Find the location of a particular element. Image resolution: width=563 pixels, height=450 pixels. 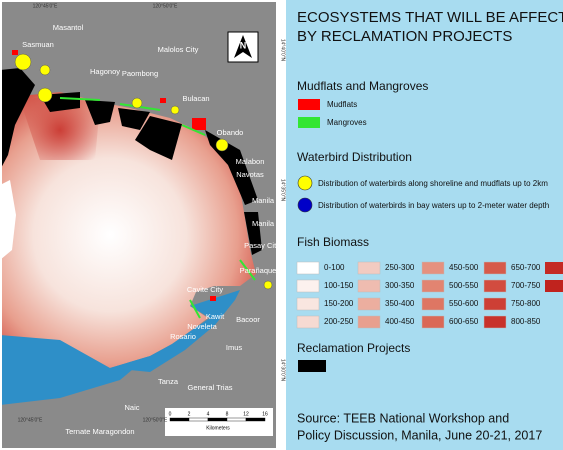

place-label: Bacoor is located at coordinates (248, 319).